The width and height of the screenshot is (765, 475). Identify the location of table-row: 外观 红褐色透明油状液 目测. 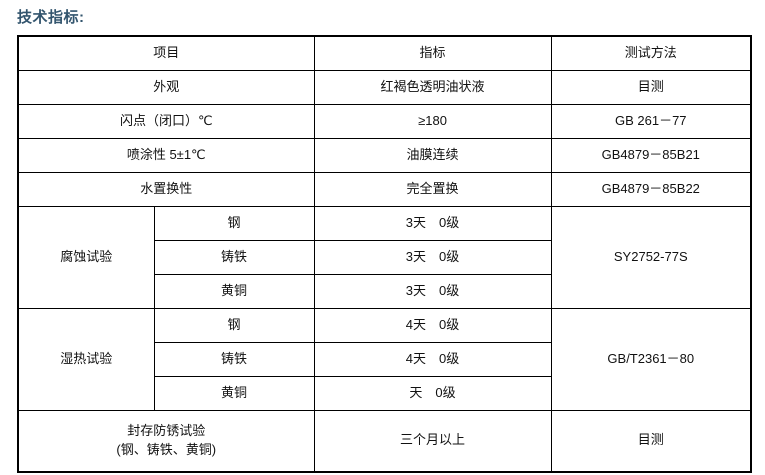
(384, 87).